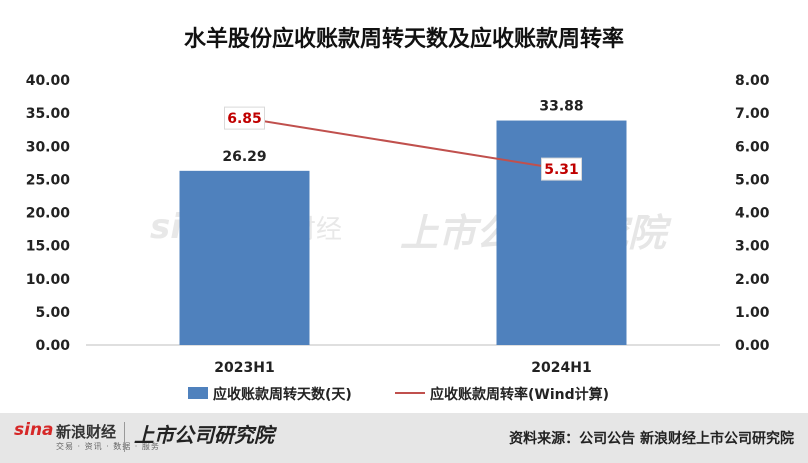 Image resolution: width=808 pixels, height=463 pixels. I want to click on line-data-label: 5.31, so click(561, 170).